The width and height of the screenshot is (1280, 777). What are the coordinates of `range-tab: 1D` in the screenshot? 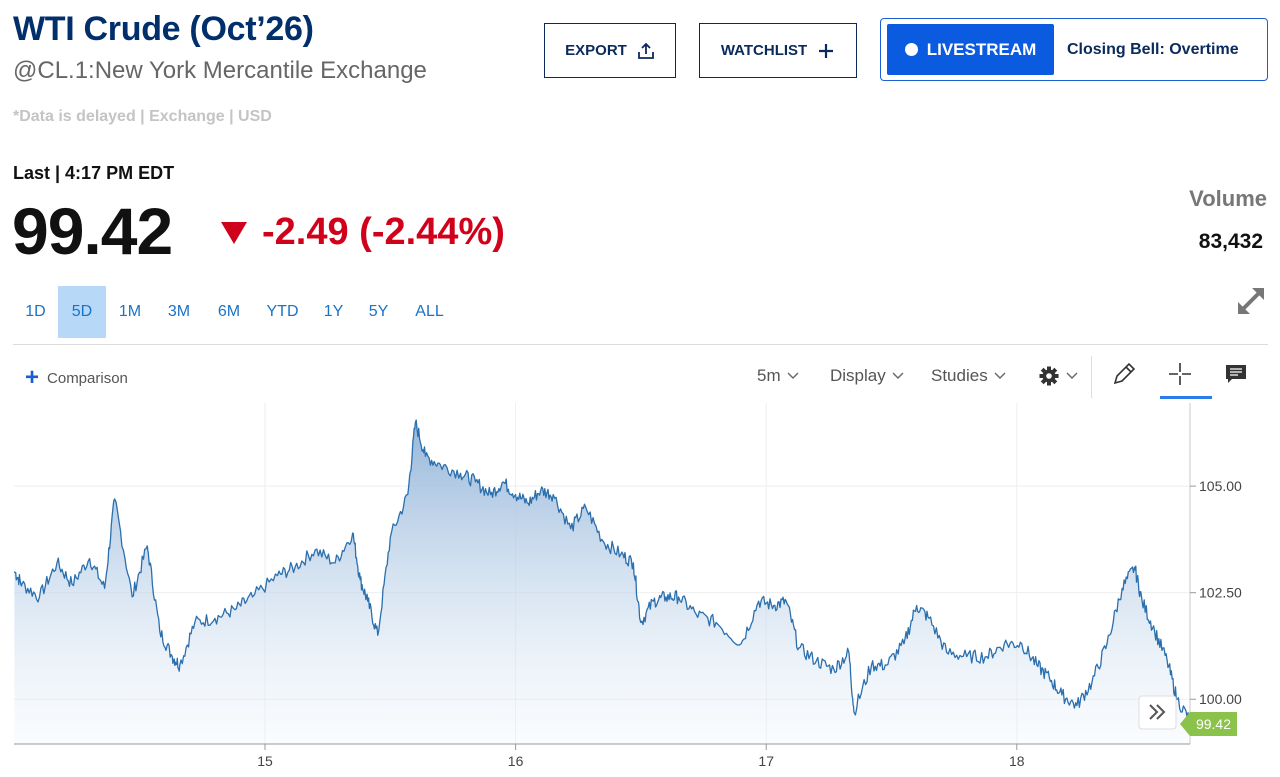 It's located at (35, 311).